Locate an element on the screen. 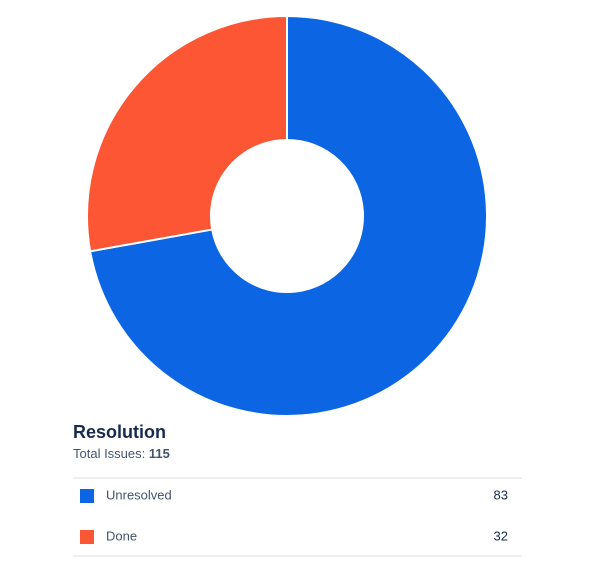 The image size is (604, 586). legend-value: 32 is located at coordinates (501, 535).